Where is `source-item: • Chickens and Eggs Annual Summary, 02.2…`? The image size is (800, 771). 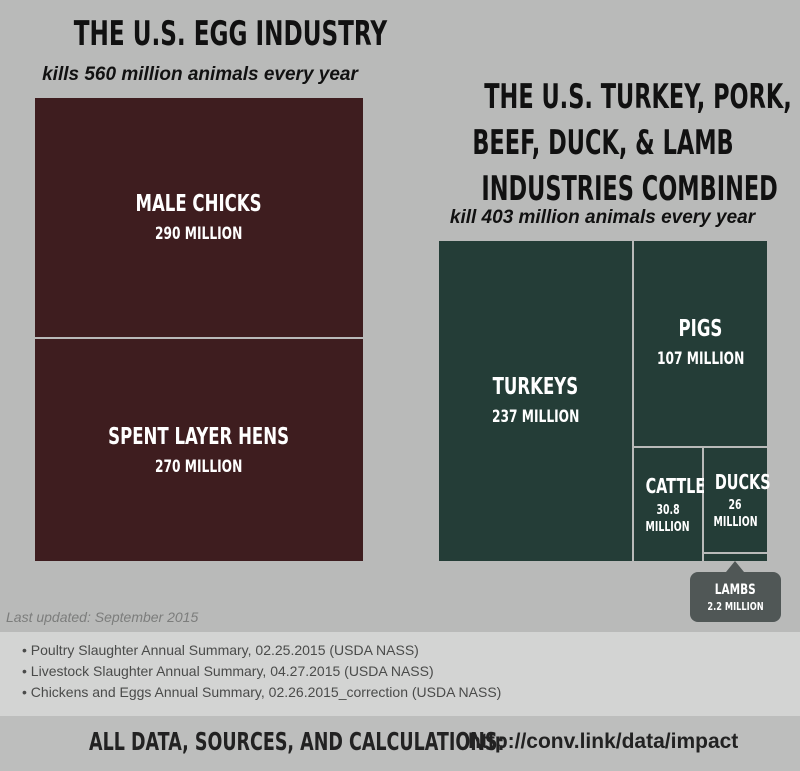 source-item: • Chickens and Eggs Annual Summary, 02.2… is located at coordinates (262, 692).